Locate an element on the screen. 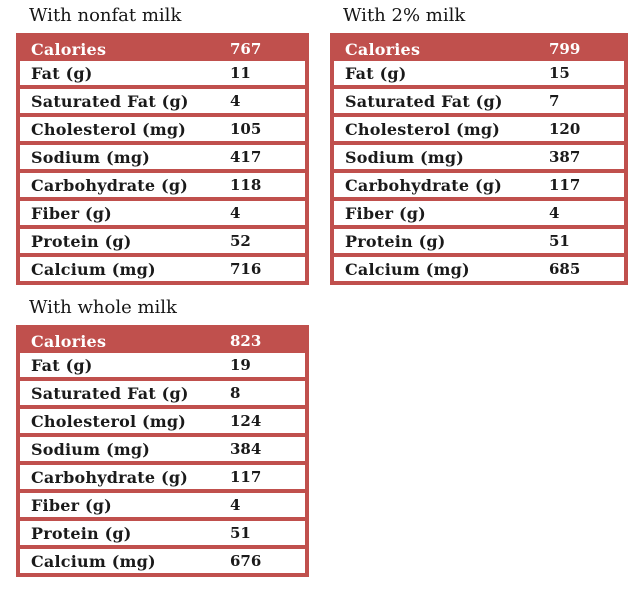 Image resolution: width=642 pixels, height=595 pixels. header-row: Calories 823 is located at coordinates (162, 341).